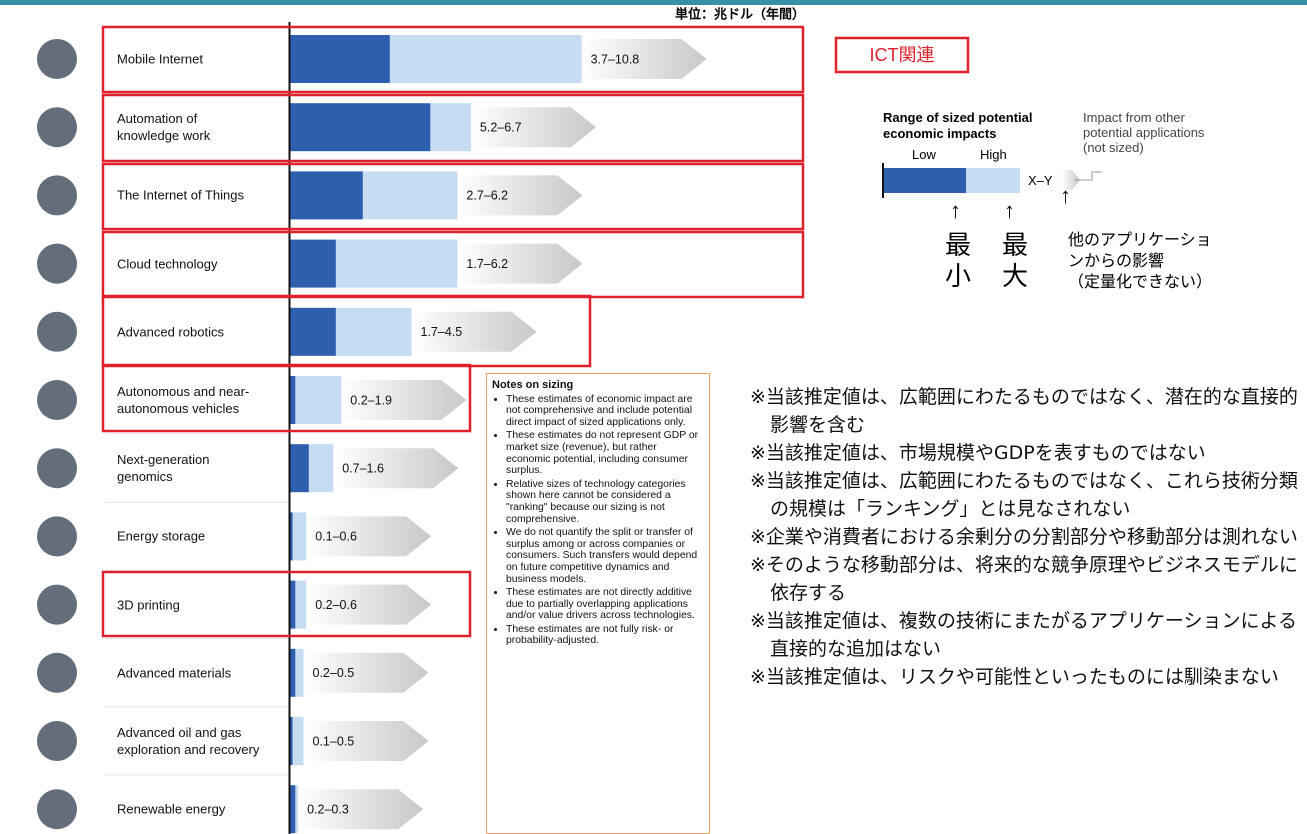 The height and width of the screenshot is (834, 1307). What do you see at coordinates (174, 673) in the screenshot?
I see `category-label: Advanced materials` at bounding box center [174, 673].